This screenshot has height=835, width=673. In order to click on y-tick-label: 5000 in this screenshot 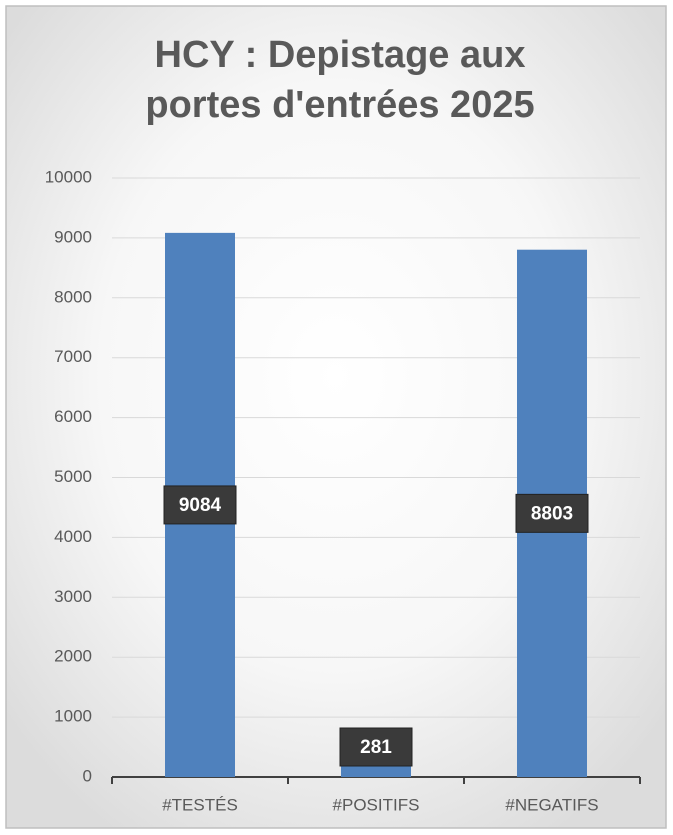, I will do `click(73, 476)`.